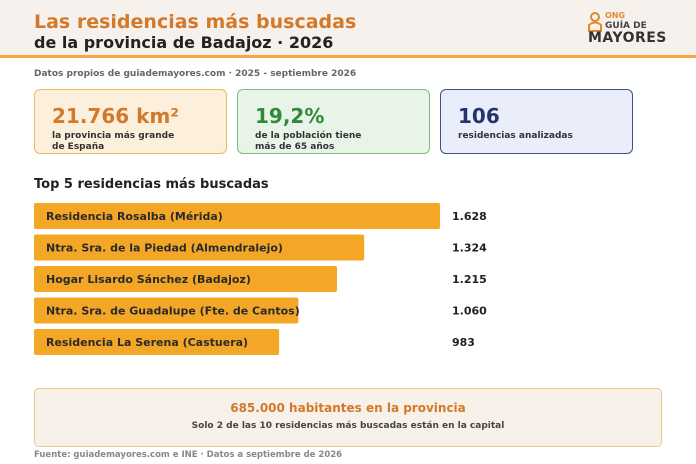 Image resolution: width=696 pixels, height=464 pixels. I want to click on bar-value-4: 1.060, so click(469, 311).